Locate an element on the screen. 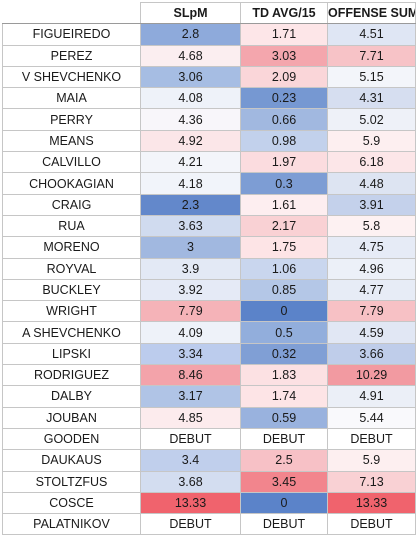 The image size is (420, 549). offense-sum-cell: 3.91 is located at coordinates (371, 204).